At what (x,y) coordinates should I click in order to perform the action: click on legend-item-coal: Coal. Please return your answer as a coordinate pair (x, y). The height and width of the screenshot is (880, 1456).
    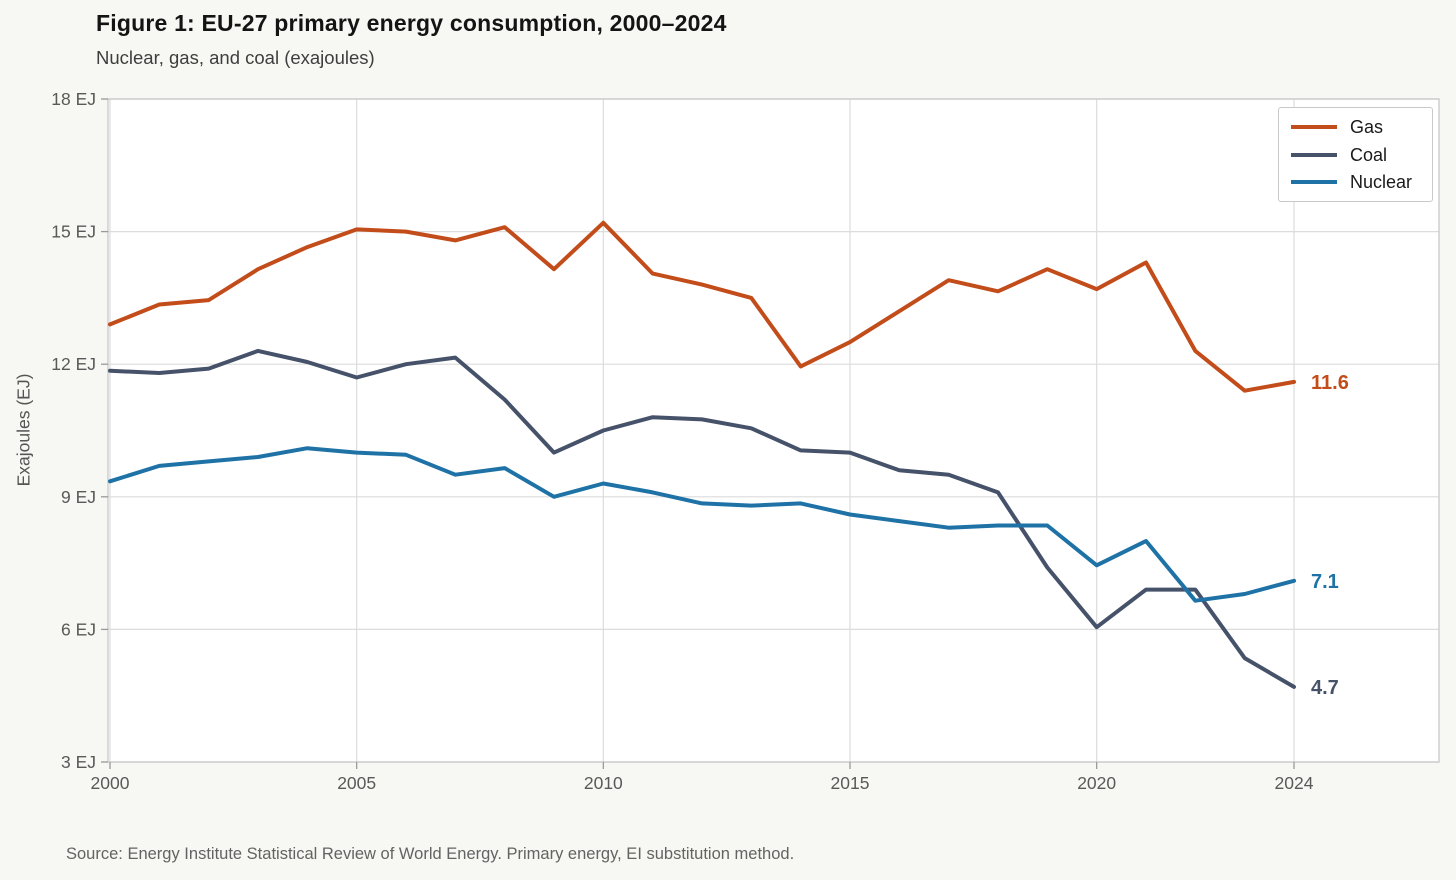
    Looking at the image, I should click on (1355, 155).